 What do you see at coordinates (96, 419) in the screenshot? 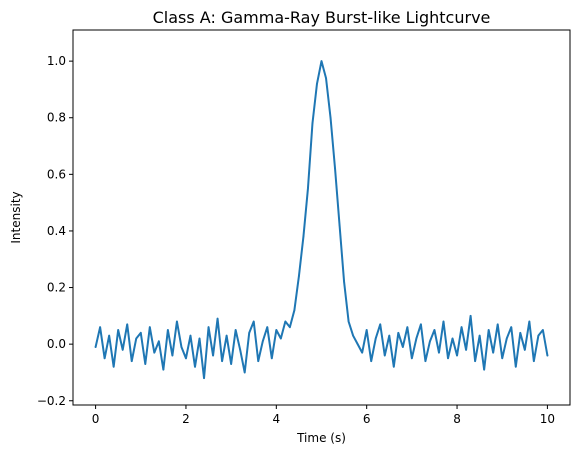
I see `x-tick-label: 0` at bounding box center [96, 419].